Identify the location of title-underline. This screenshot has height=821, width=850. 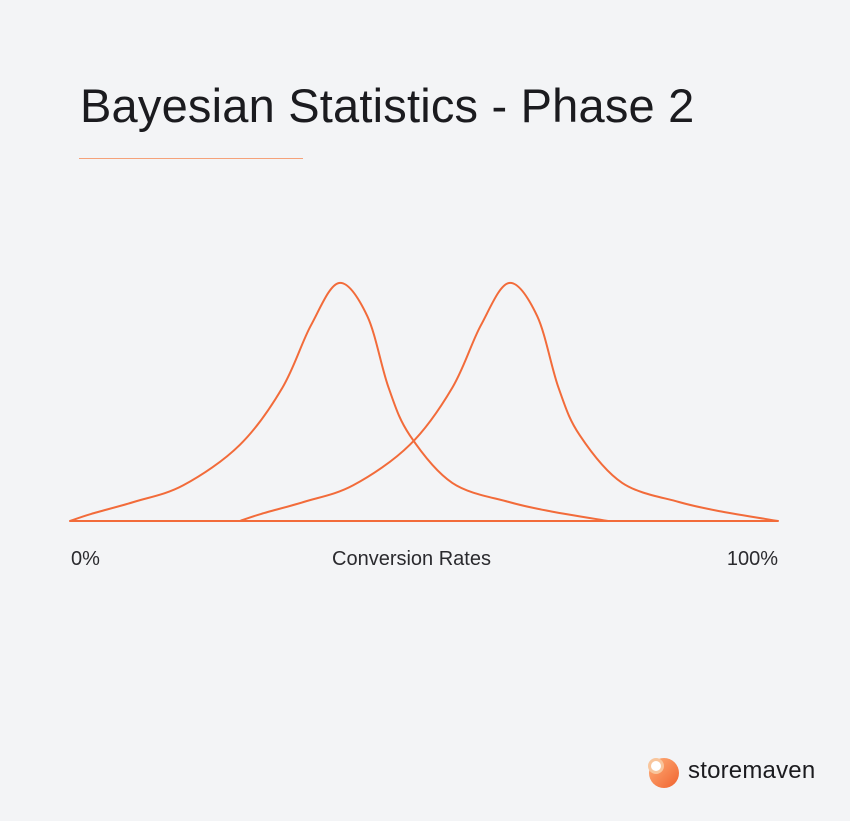
(191, 158).